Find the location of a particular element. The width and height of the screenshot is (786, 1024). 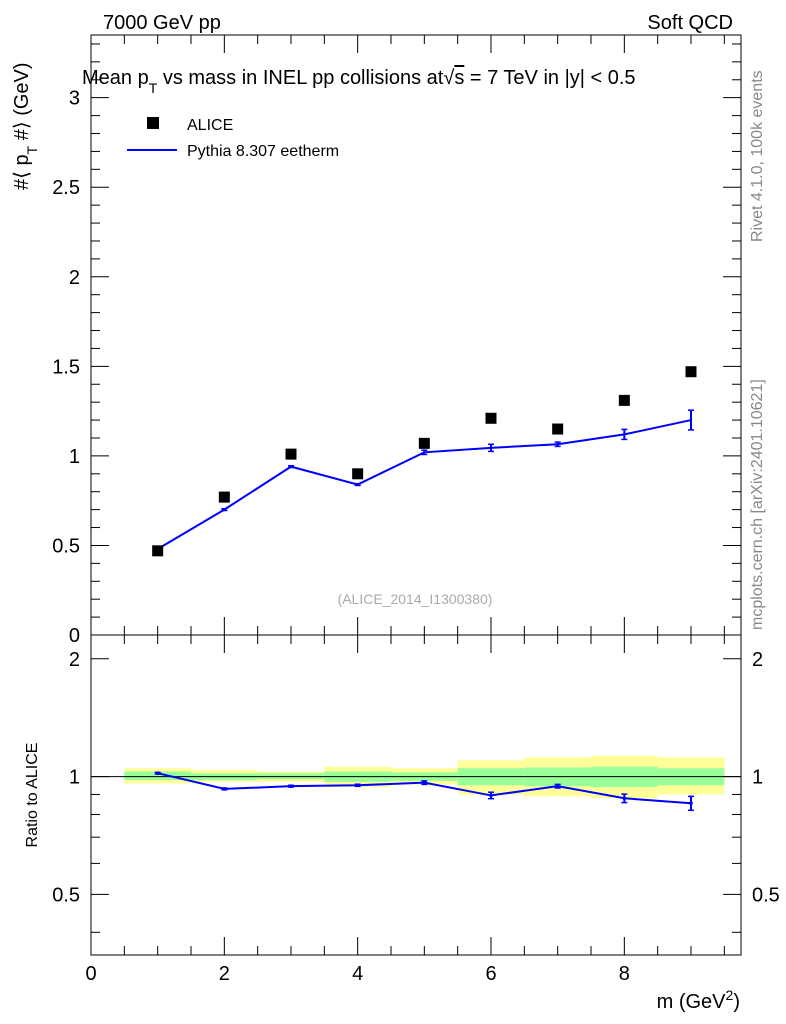

header-left: 7000 GeV pp is located at coordinates (162, 23).